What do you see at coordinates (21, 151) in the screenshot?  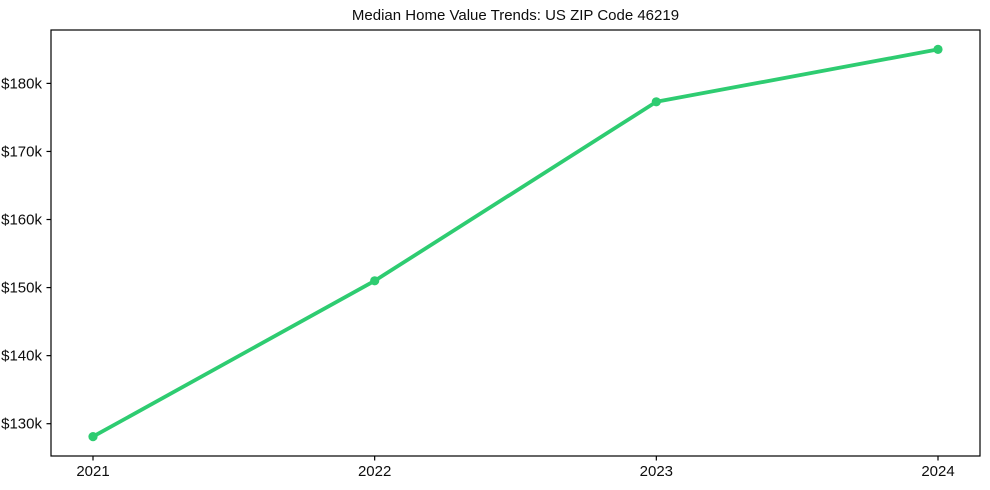 I see `y-axis-tick-label: $170k` at bounding box center [21, 151].